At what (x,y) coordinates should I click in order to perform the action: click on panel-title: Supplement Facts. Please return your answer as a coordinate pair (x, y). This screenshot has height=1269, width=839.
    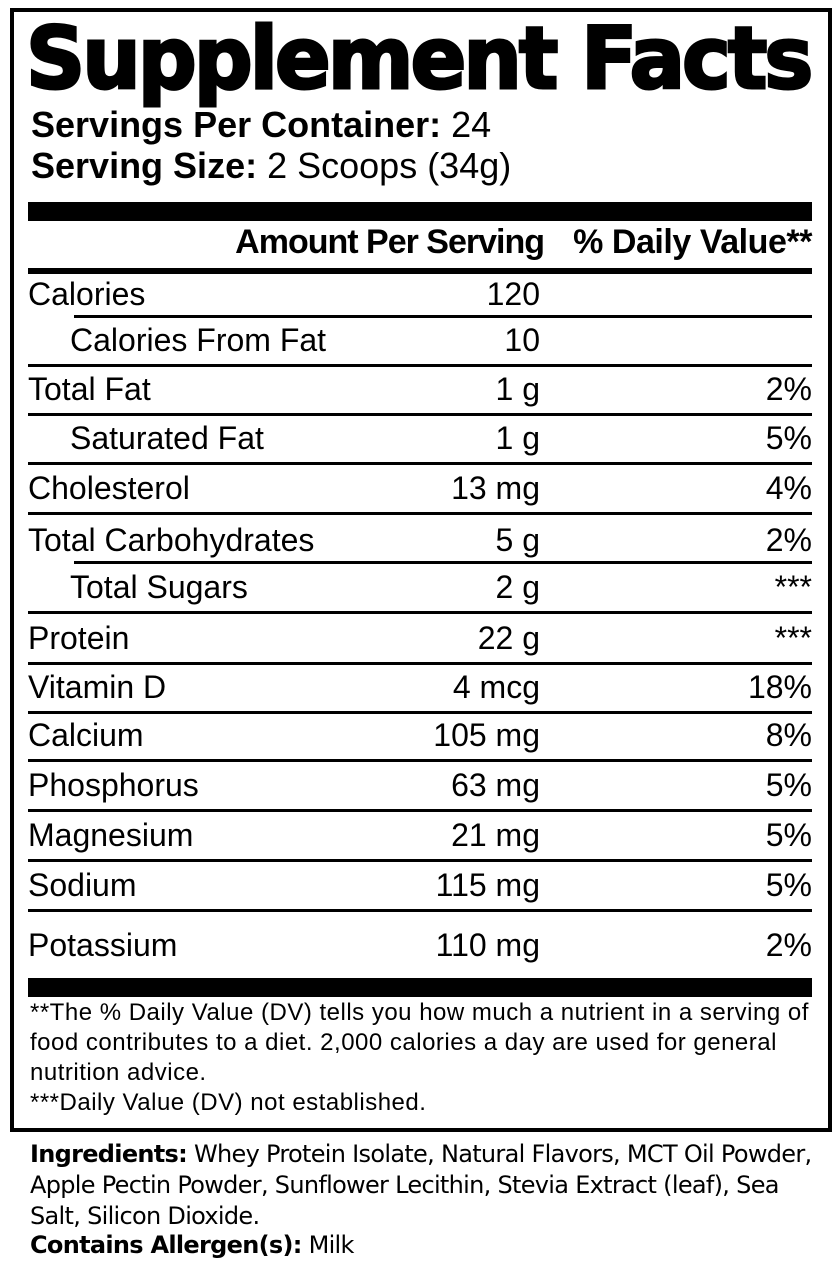
    Looking at the image, I should click on (420, 59).